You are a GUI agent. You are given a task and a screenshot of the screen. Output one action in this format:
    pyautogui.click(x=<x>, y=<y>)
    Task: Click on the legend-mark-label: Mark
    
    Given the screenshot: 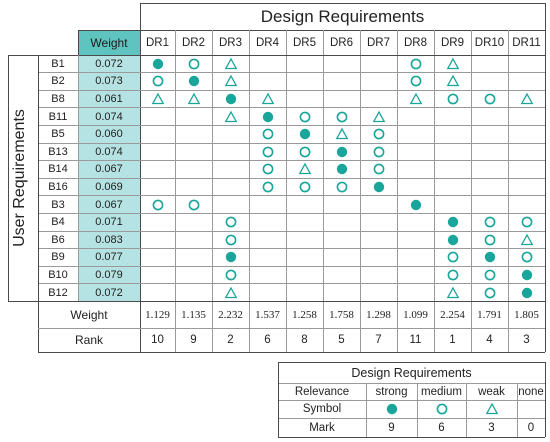 What is the action you would take?
    pyautogui.click(x=322, y=427)
    